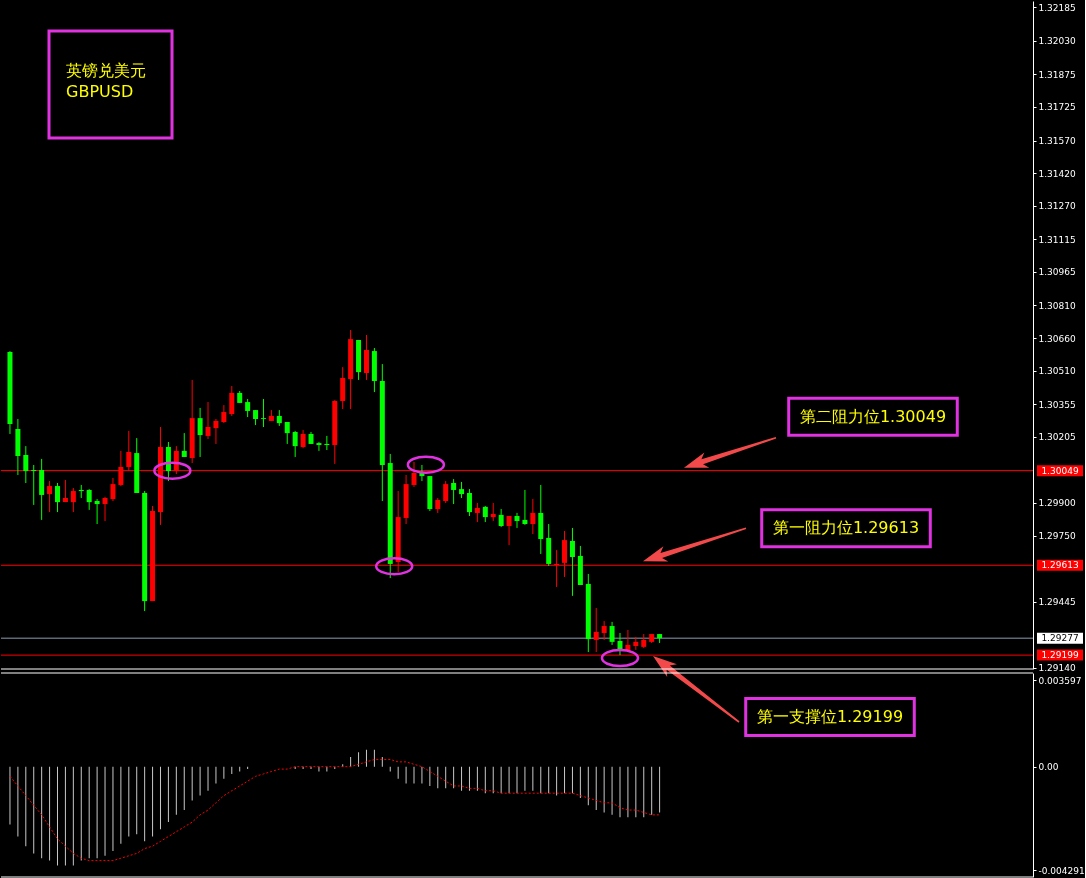 The image size is (1086, 878). Describe the element at coordinates (1057, 305) in the screenshot. I see `y-tick-label: 1.30810` at that location.